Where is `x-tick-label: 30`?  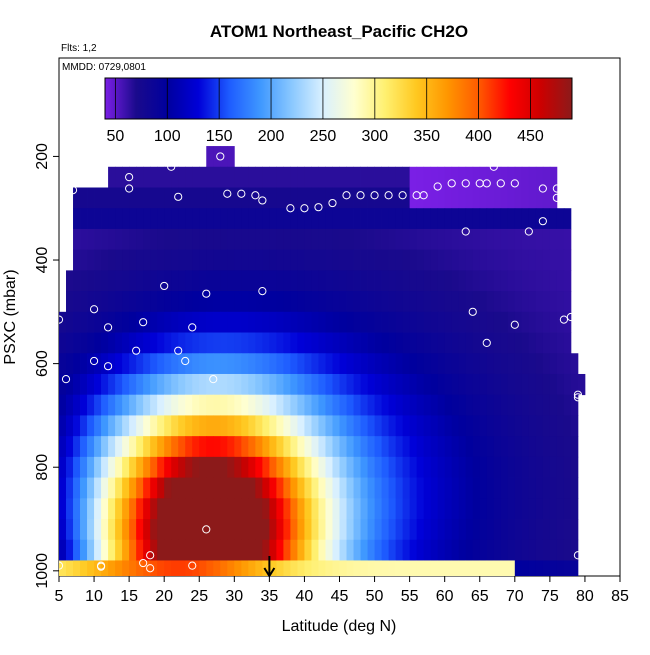 x-tick-label: 30 is located at coordinates (234, 596).